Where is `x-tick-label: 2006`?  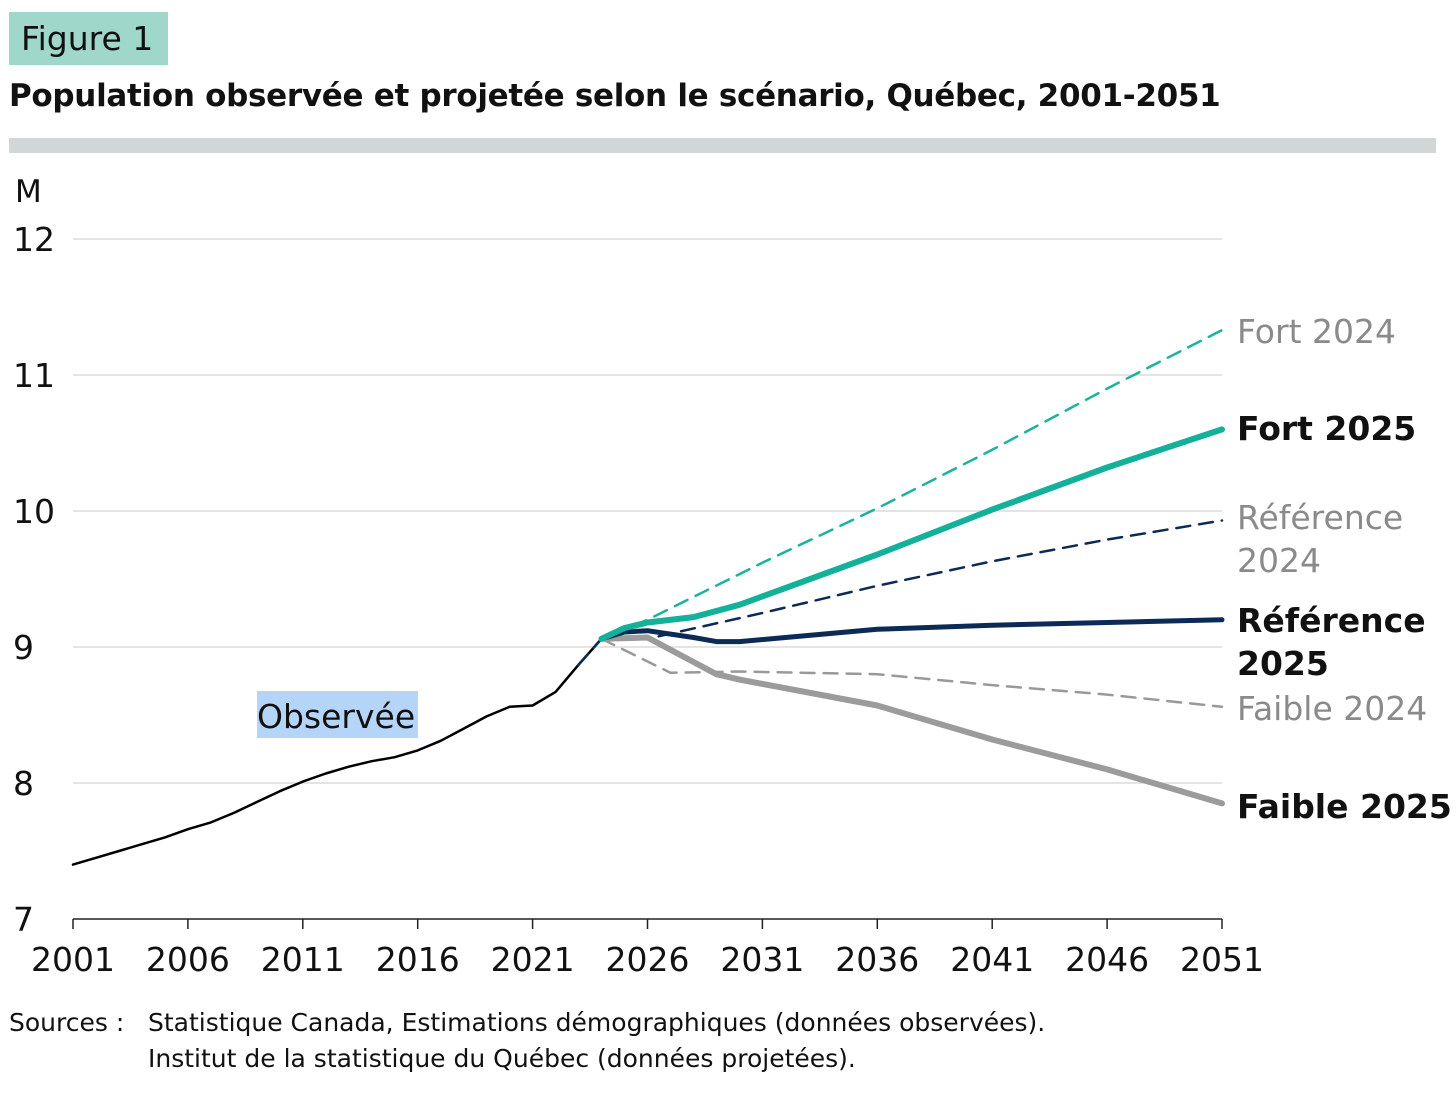 x-tick-label: 2006 is located at coordinates (188, 959).